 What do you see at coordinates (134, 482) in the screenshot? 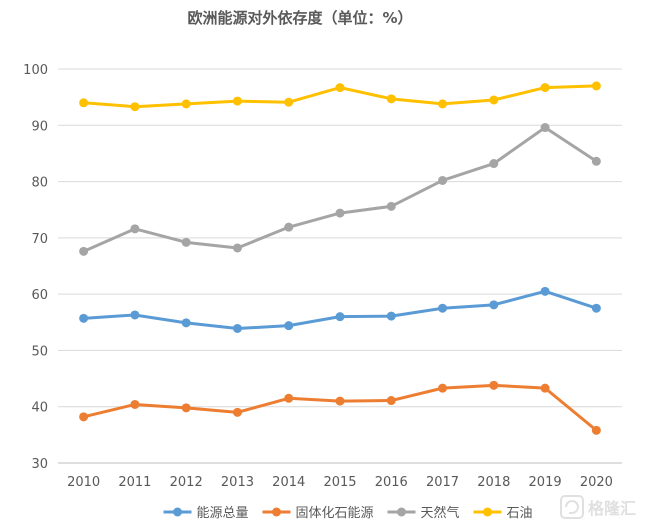
I see `x-tick-label: 2011` at bounding box center [134, 482].